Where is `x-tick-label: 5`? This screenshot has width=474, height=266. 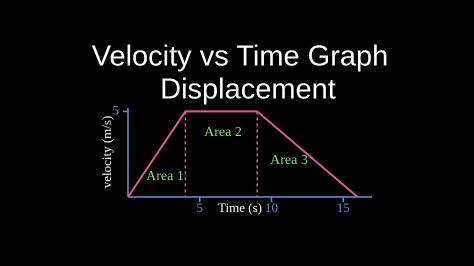 x-tick-label: 5 is located at coordinates (200, 207).